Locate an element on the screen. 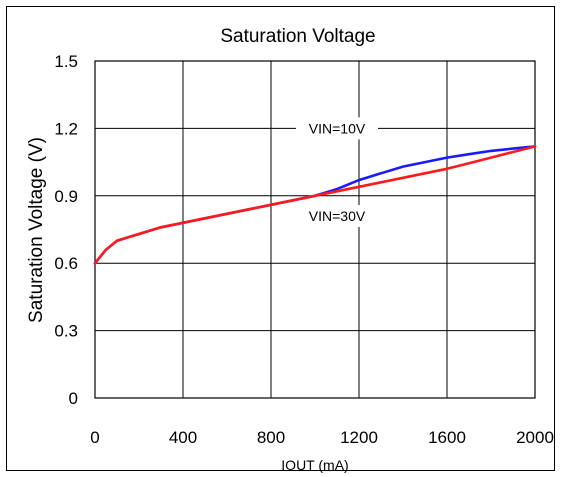 The height and width of the screenshot is (477, 561). x-tick-labels: 0 400 800 1200 1600 2000 is located at coordinates (322, 437).